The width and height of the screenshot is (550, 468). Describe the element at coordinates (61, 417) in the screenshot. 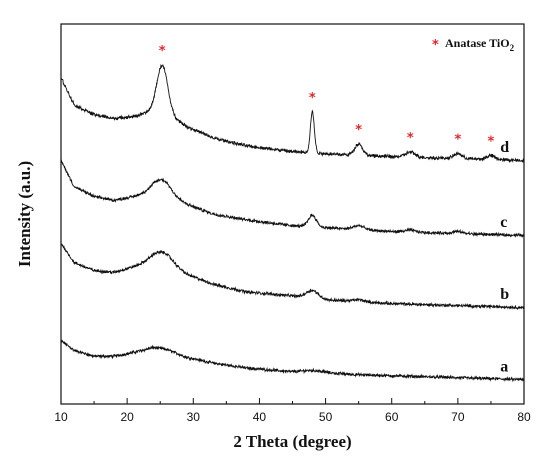

I see `x-tick-label: 10` at that location.